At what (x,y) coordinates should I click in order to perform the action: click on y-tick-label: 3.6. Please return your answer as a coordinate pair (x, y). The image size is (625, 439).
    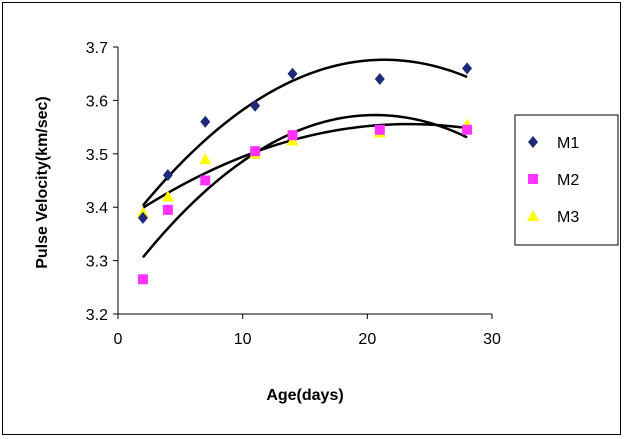
    Looking at the image, I should click on (97, 101).